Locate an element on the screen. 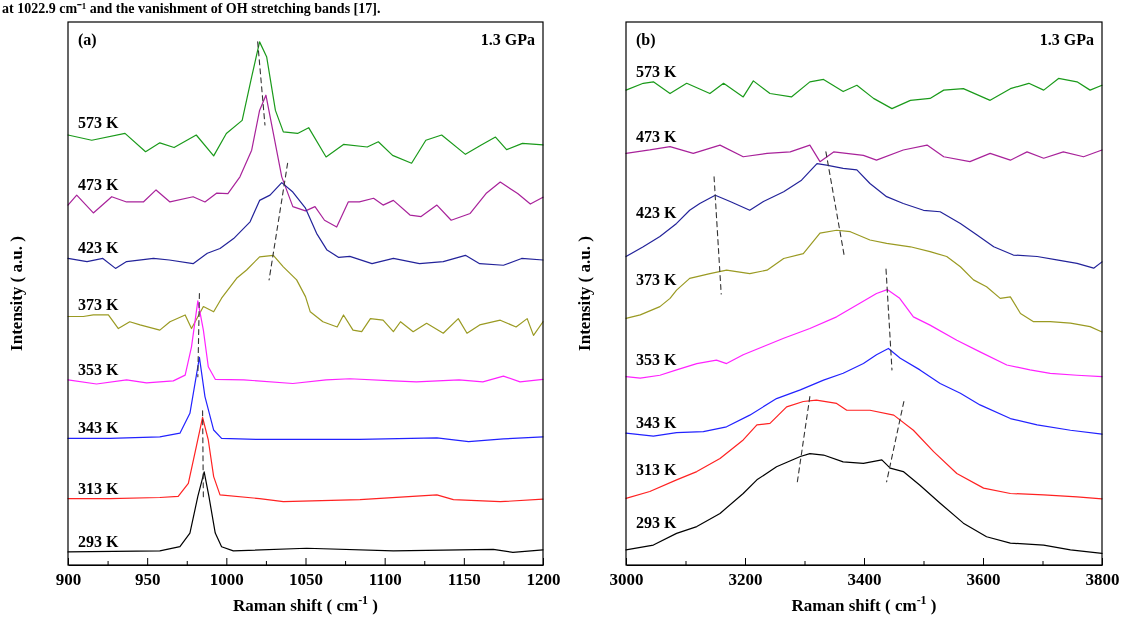 The height and width of the screenshot is (619, 1124). x-tick-label: 3600 is located at coordinates (983, 580).